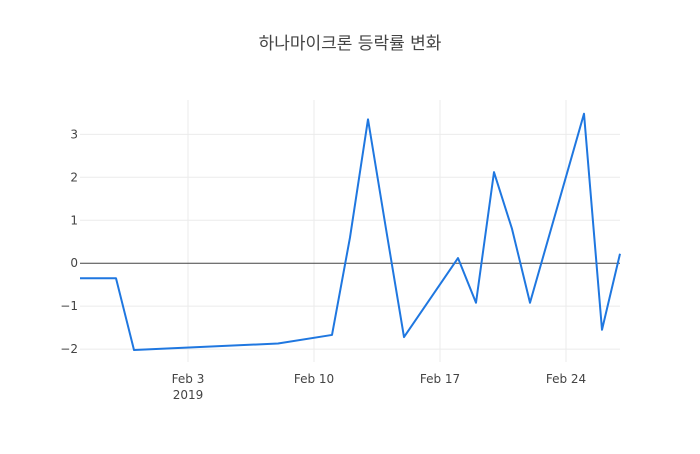 This screenshot has height=454, width=700. Describe the element at coordinates (188, 379) in the screenshot. I see `x-tick-label: Feb 3` at that location.